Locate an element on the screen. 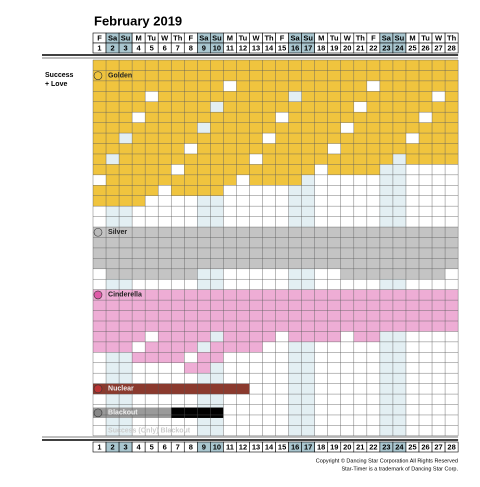  day-name: Th is located at coordinates (452, 37).